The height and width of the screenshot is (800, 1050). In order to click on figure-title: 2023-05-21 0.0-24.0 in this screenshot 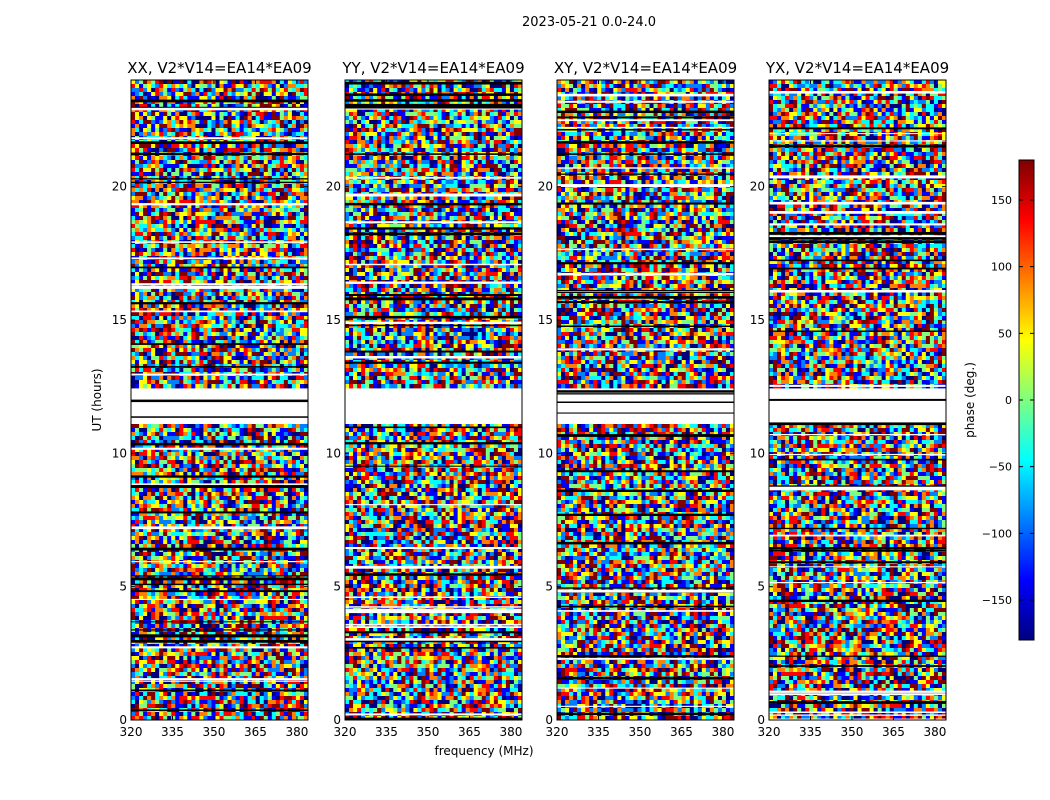, I will do `click(589, 22)`.